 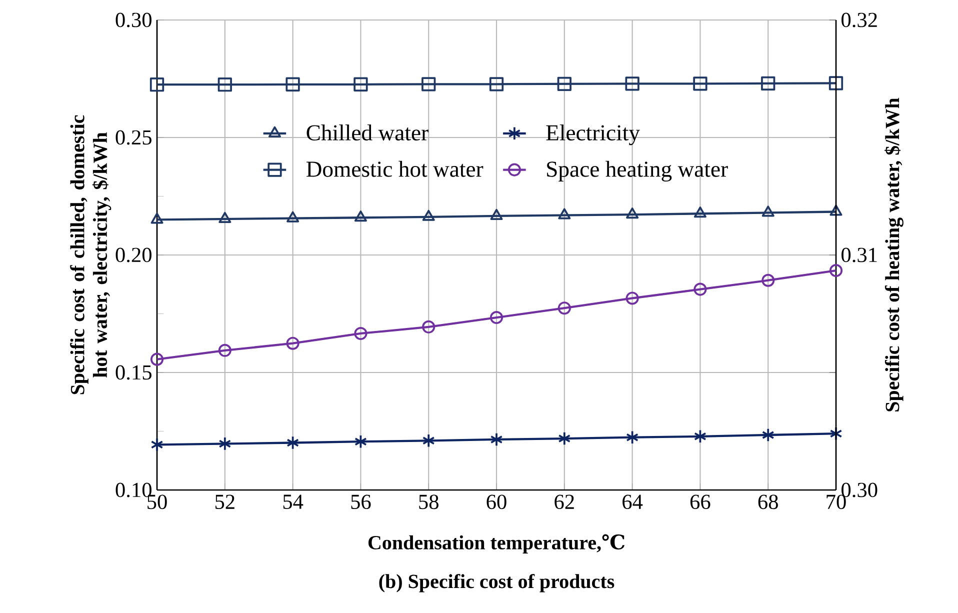 I want to click on x-tick-label: 62, so click(x=564, y=502).